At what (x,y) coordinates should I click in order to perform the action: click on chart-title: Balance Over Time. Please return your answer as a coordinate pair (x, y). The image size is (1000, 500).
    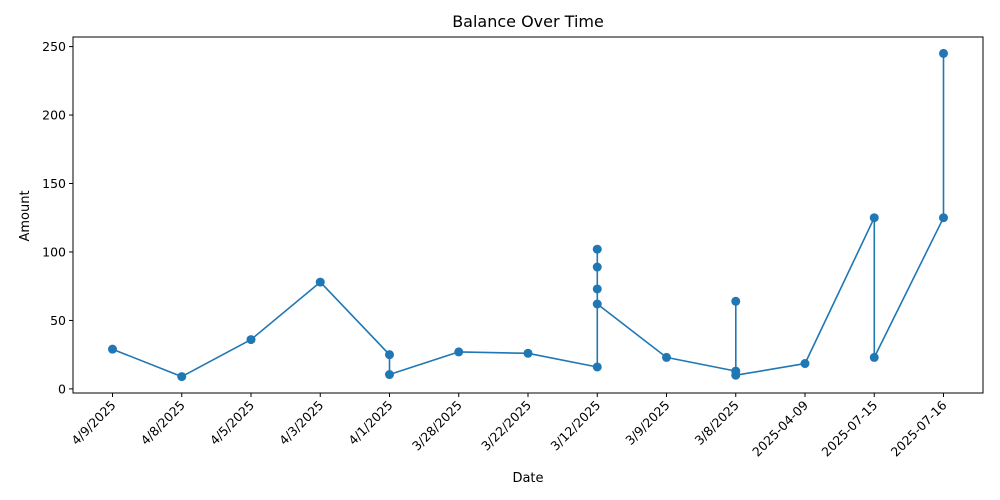
    Looking at the image, I should click on (528, 21).